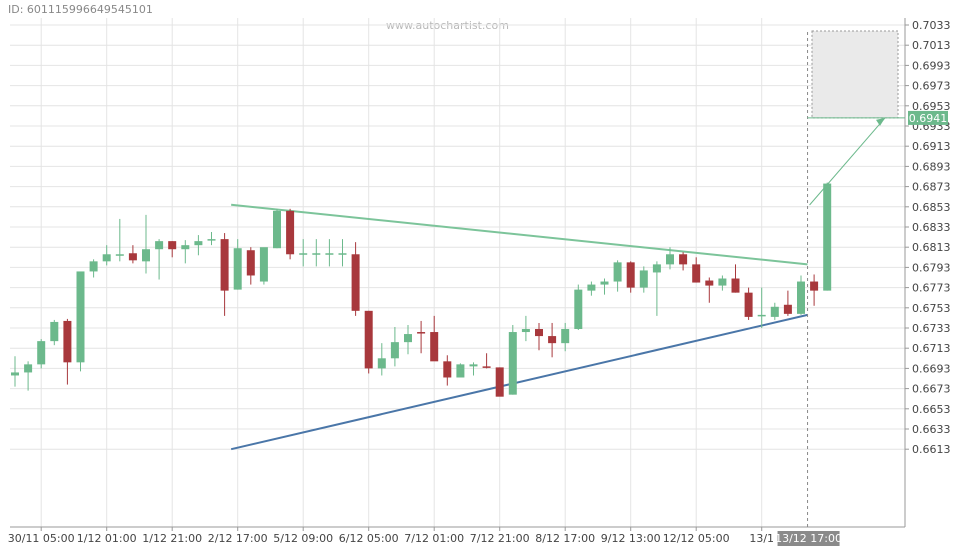 This screenshot has width=960, height=550. Describe the element at coordinates (931, 267) in the screenshot. I see `y-tick-label: 0.6793` at that location.